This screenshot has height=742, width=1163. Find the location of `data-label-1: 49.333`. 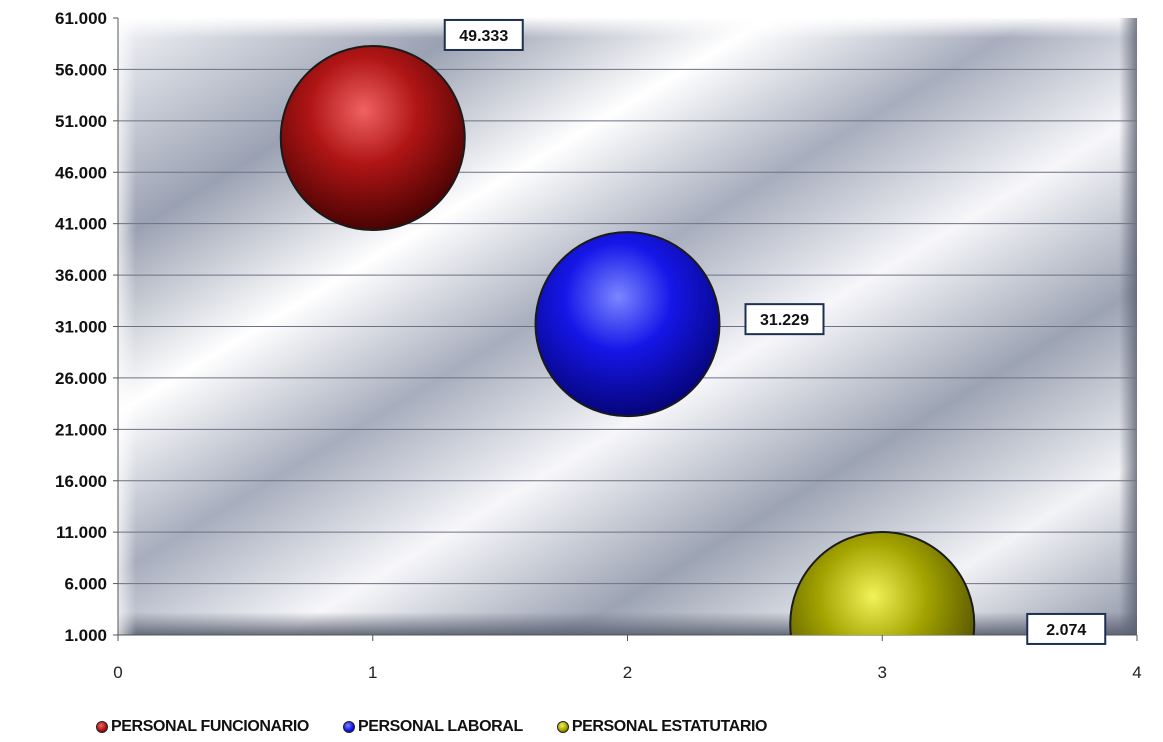

data-label-1: 49.333 is located at coordinates (483, 36).